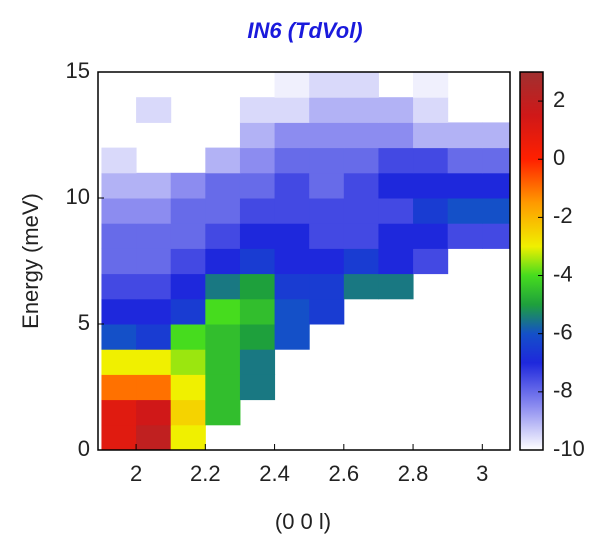  Describe the element at coordinates (563, 273) in the screenshot. I see `colorbar-tick-label: -4` at that location.